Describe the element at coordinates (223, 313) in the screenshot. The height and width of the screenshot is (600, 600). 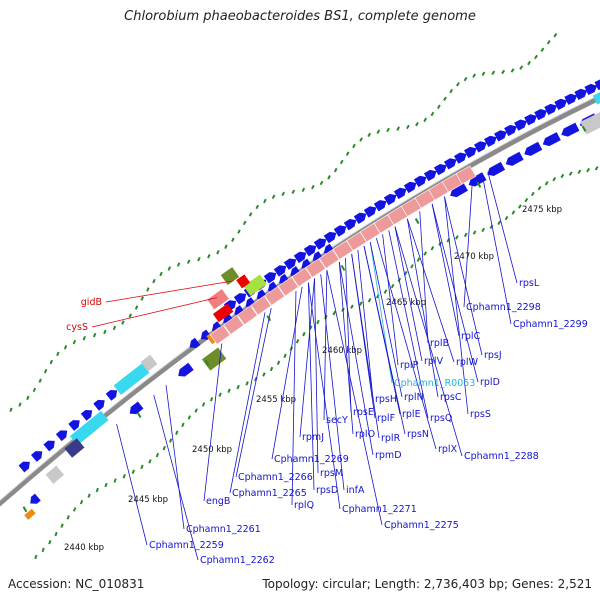
I see `red-feature` at that location.